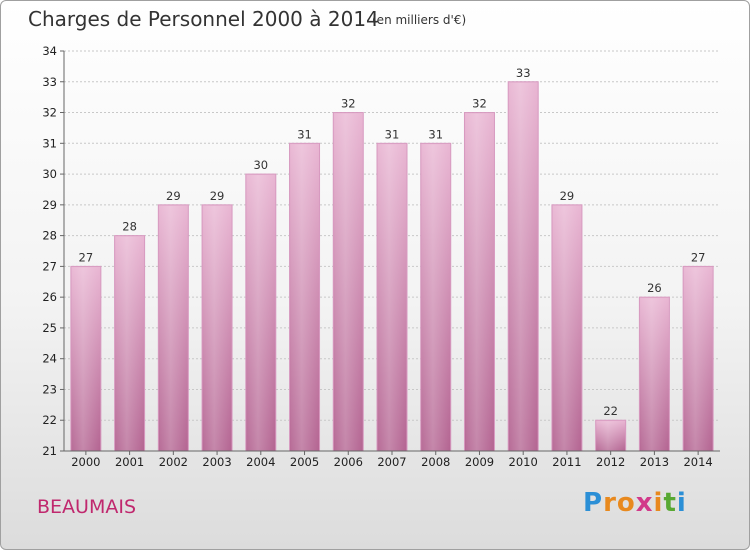 This screenshot has height=550, width=750. What do you see at coordinates (304, 462) in the screenshot?
I see `x-tick-label: 2005` at bounding box center [304, 462].